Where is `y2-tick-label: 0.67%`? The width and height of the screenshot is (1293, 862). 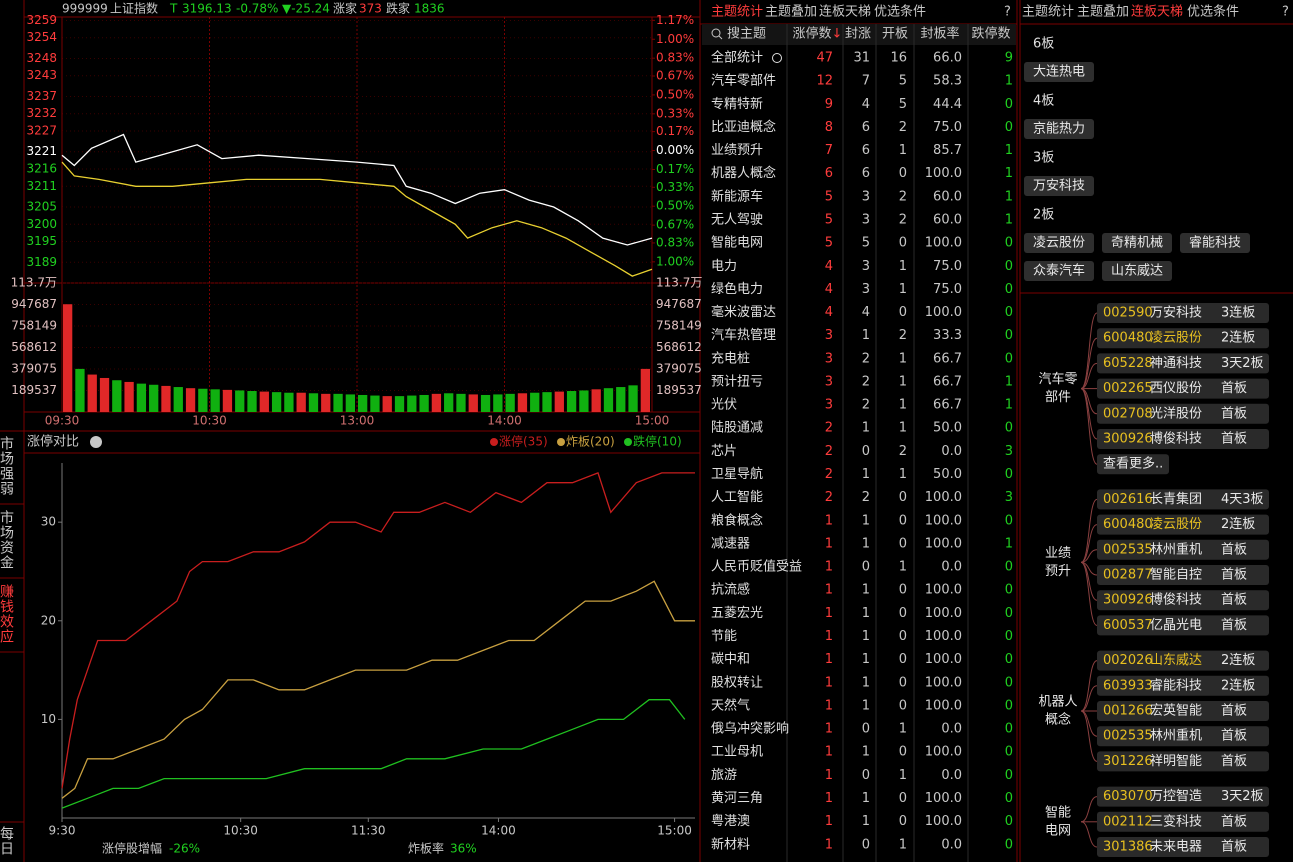 y2-tick-label: 0.67% is located at coordinates (675, 225).